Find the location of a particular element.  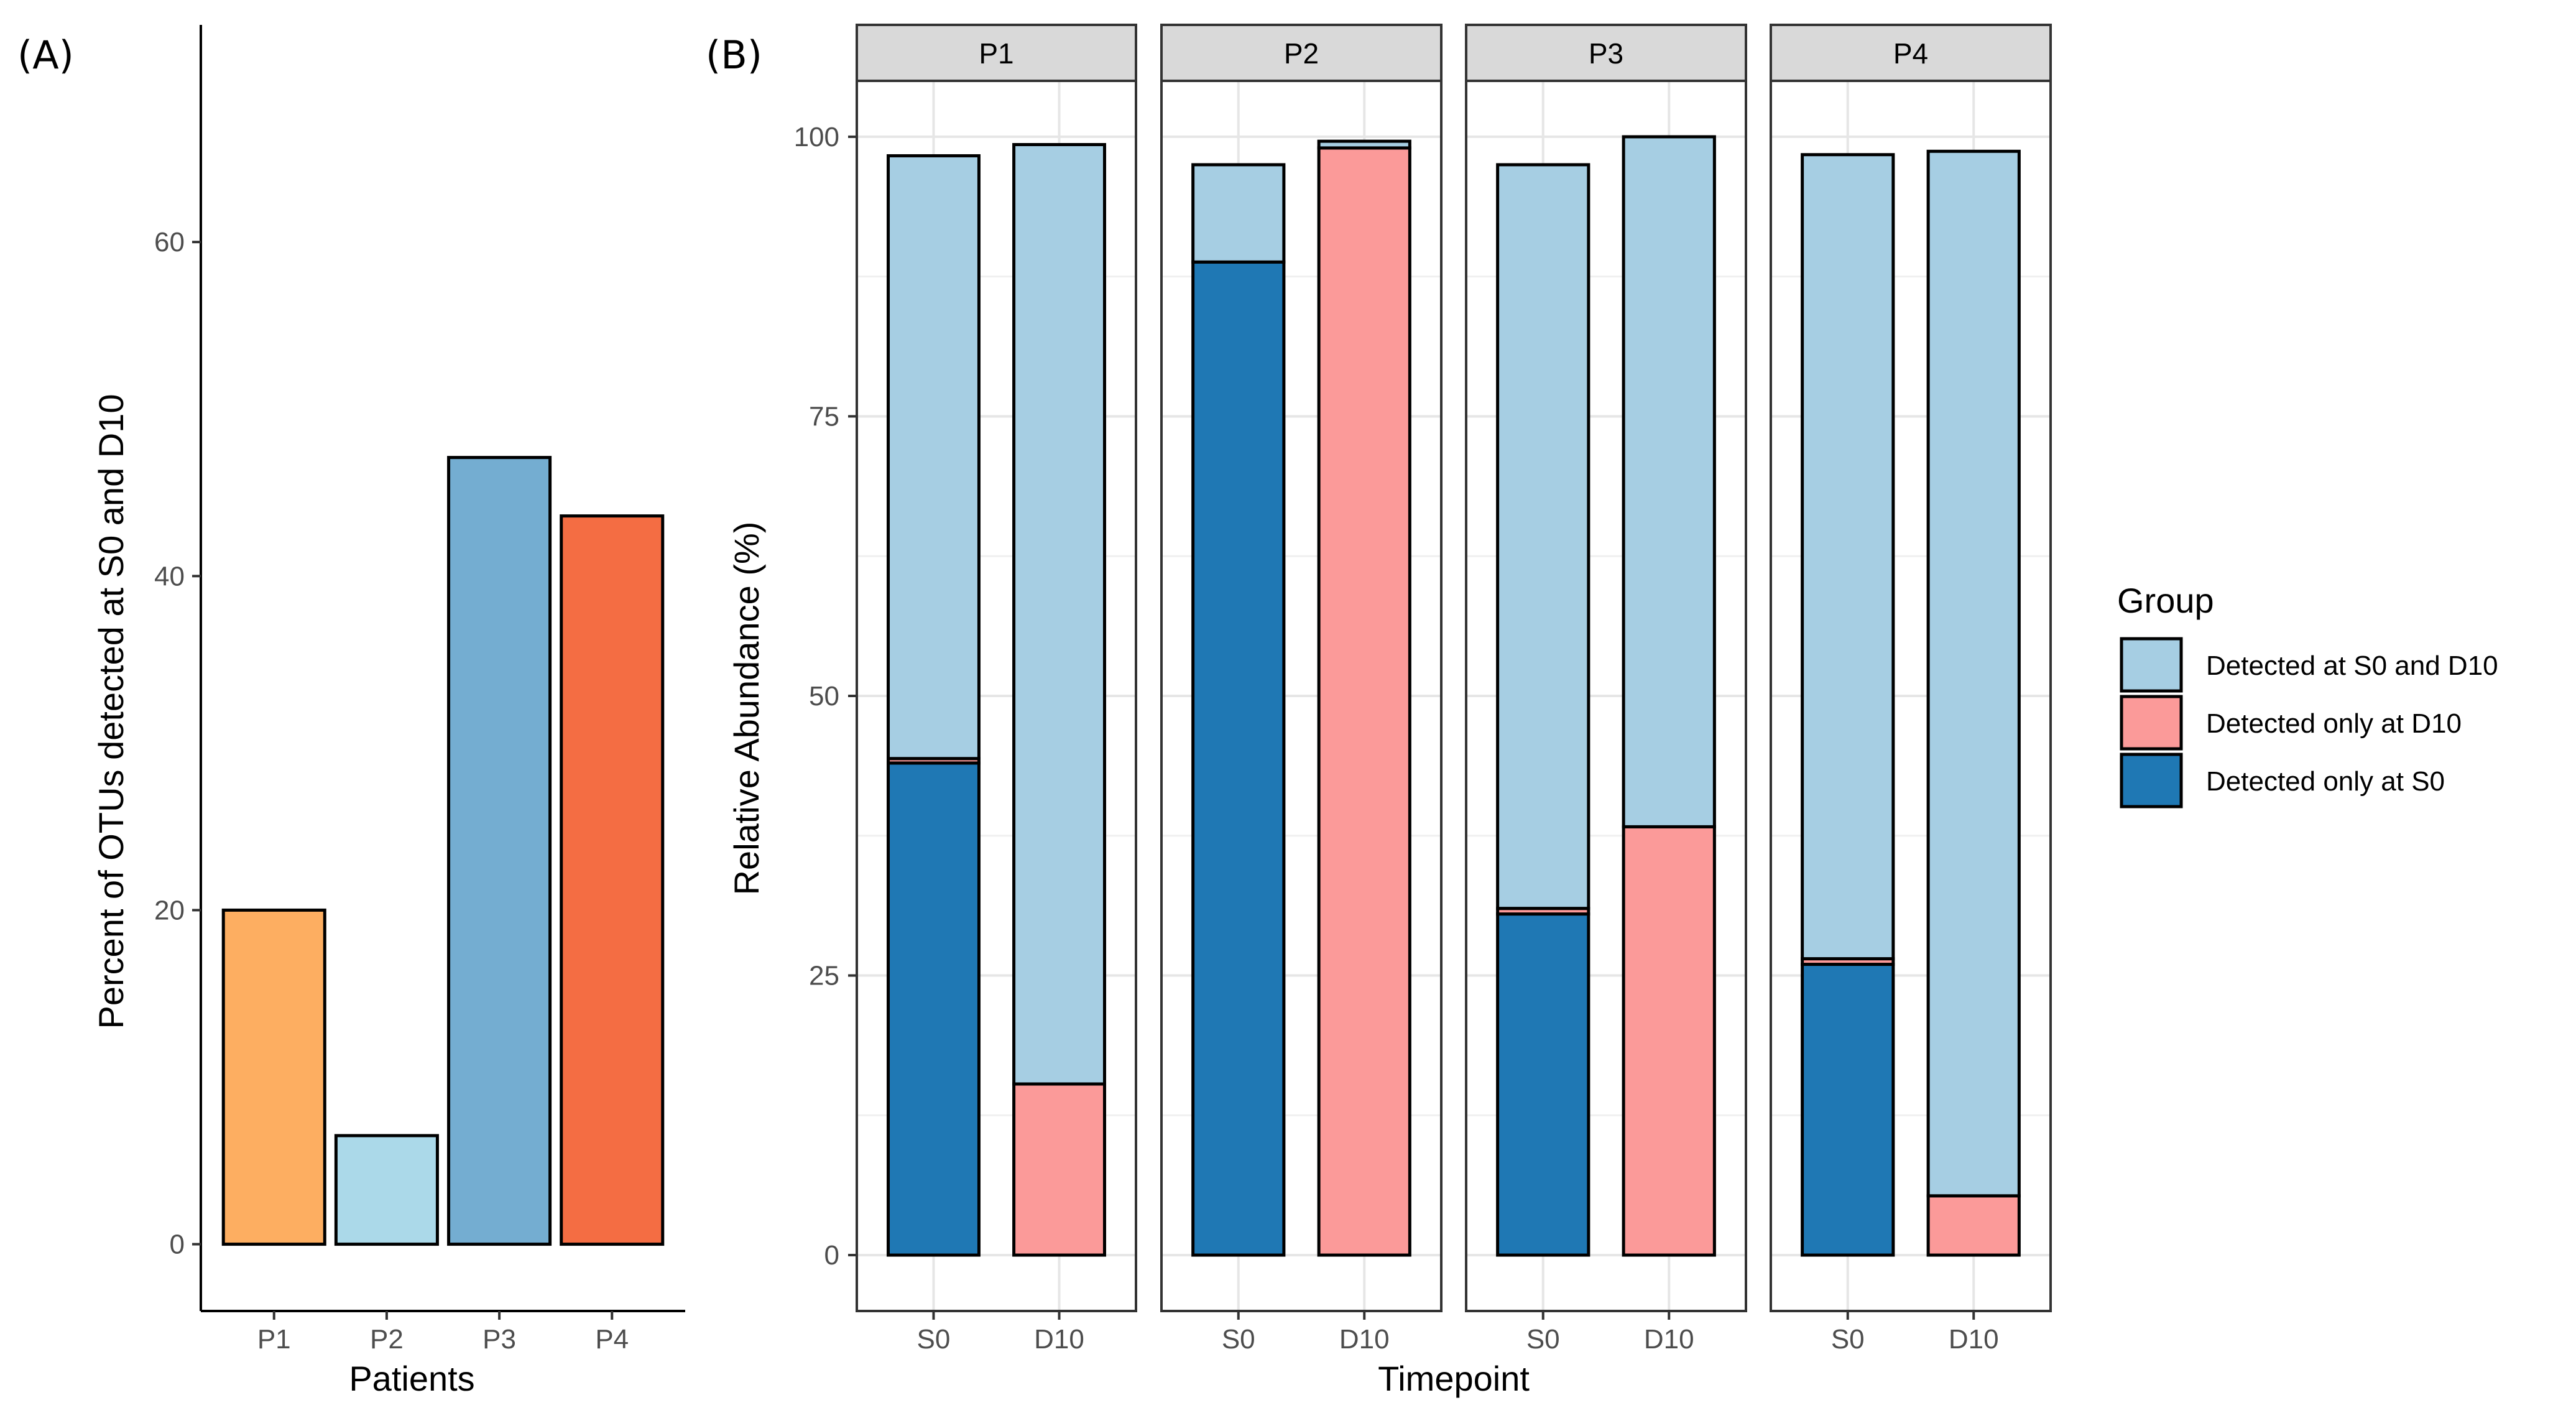

y-axis-title-b: Relative Abundance (%) is located at coordinates (746, 709).